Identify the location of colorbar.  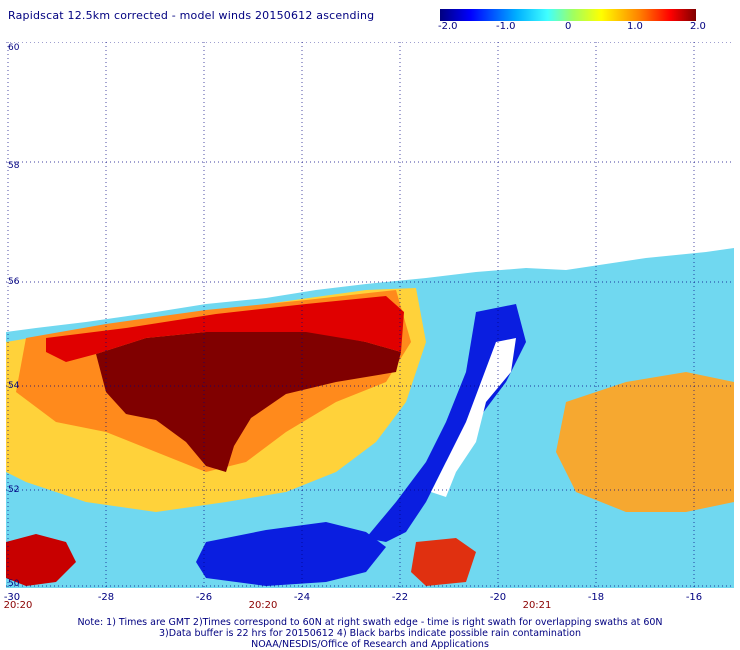
(568, 15).